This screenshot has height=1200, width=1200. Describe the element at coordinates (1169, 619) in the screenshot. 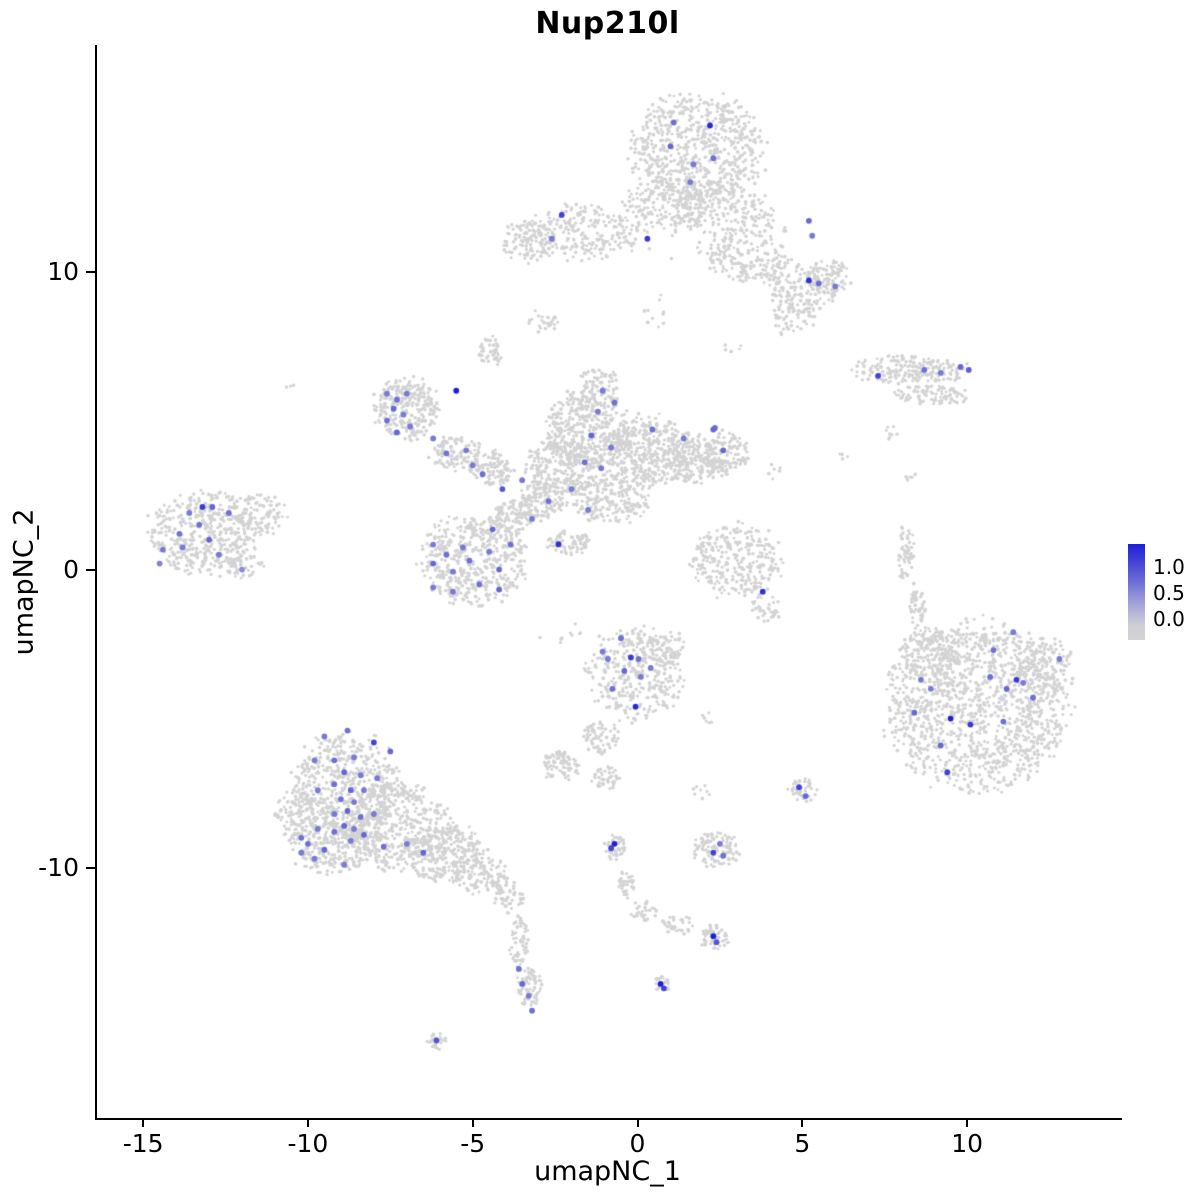

I see `legend-label-low: 0.0` at that location.